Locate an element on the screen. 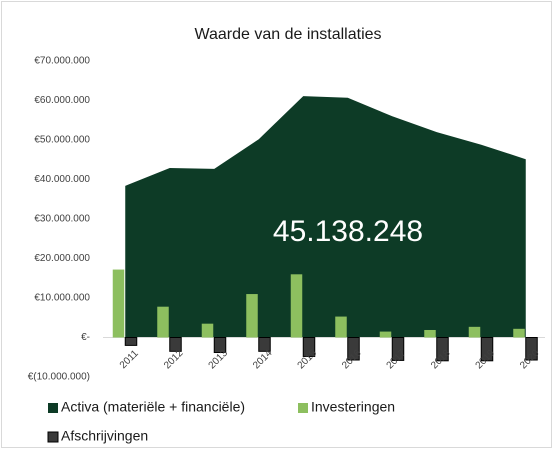  y-tick-label: €10.000.000 is located at coordinates (62, 298).